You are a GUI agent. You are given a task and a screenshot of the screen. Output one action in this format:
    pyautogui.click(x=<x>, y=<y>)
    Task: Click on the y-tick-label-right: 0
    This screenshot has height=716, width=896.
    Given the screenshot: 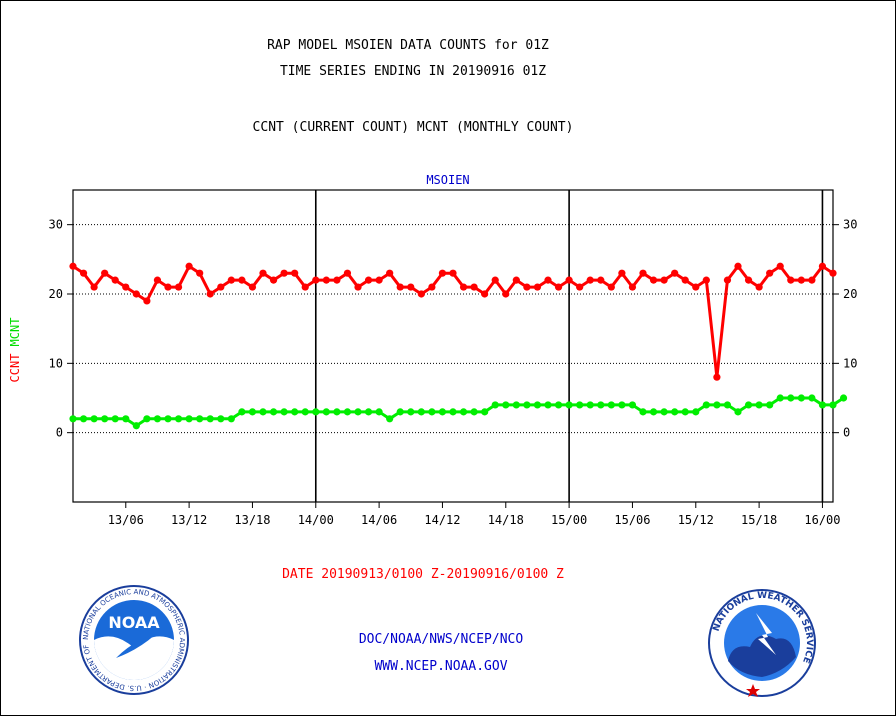 What is the action you would take?
    pyautogui.click(x=846, y=433)
    